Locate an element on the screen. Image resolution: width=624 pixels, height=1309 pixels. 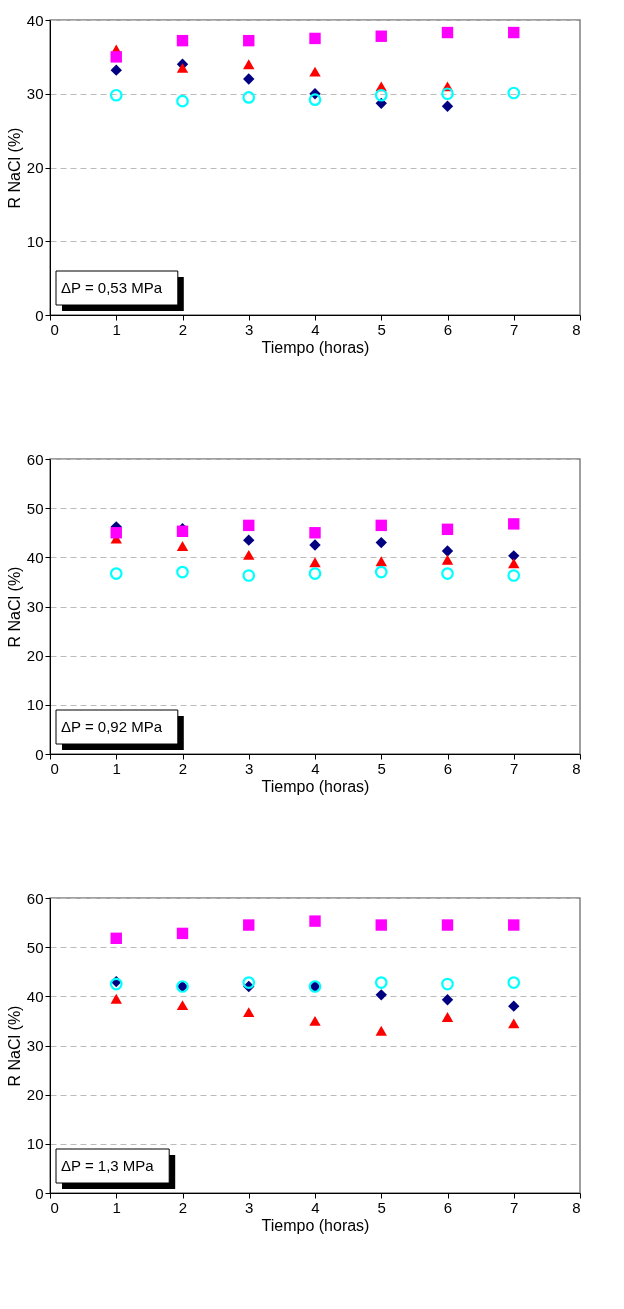
annotation: ΔP = 0,53 MPa is located at coordinates (112, 287).